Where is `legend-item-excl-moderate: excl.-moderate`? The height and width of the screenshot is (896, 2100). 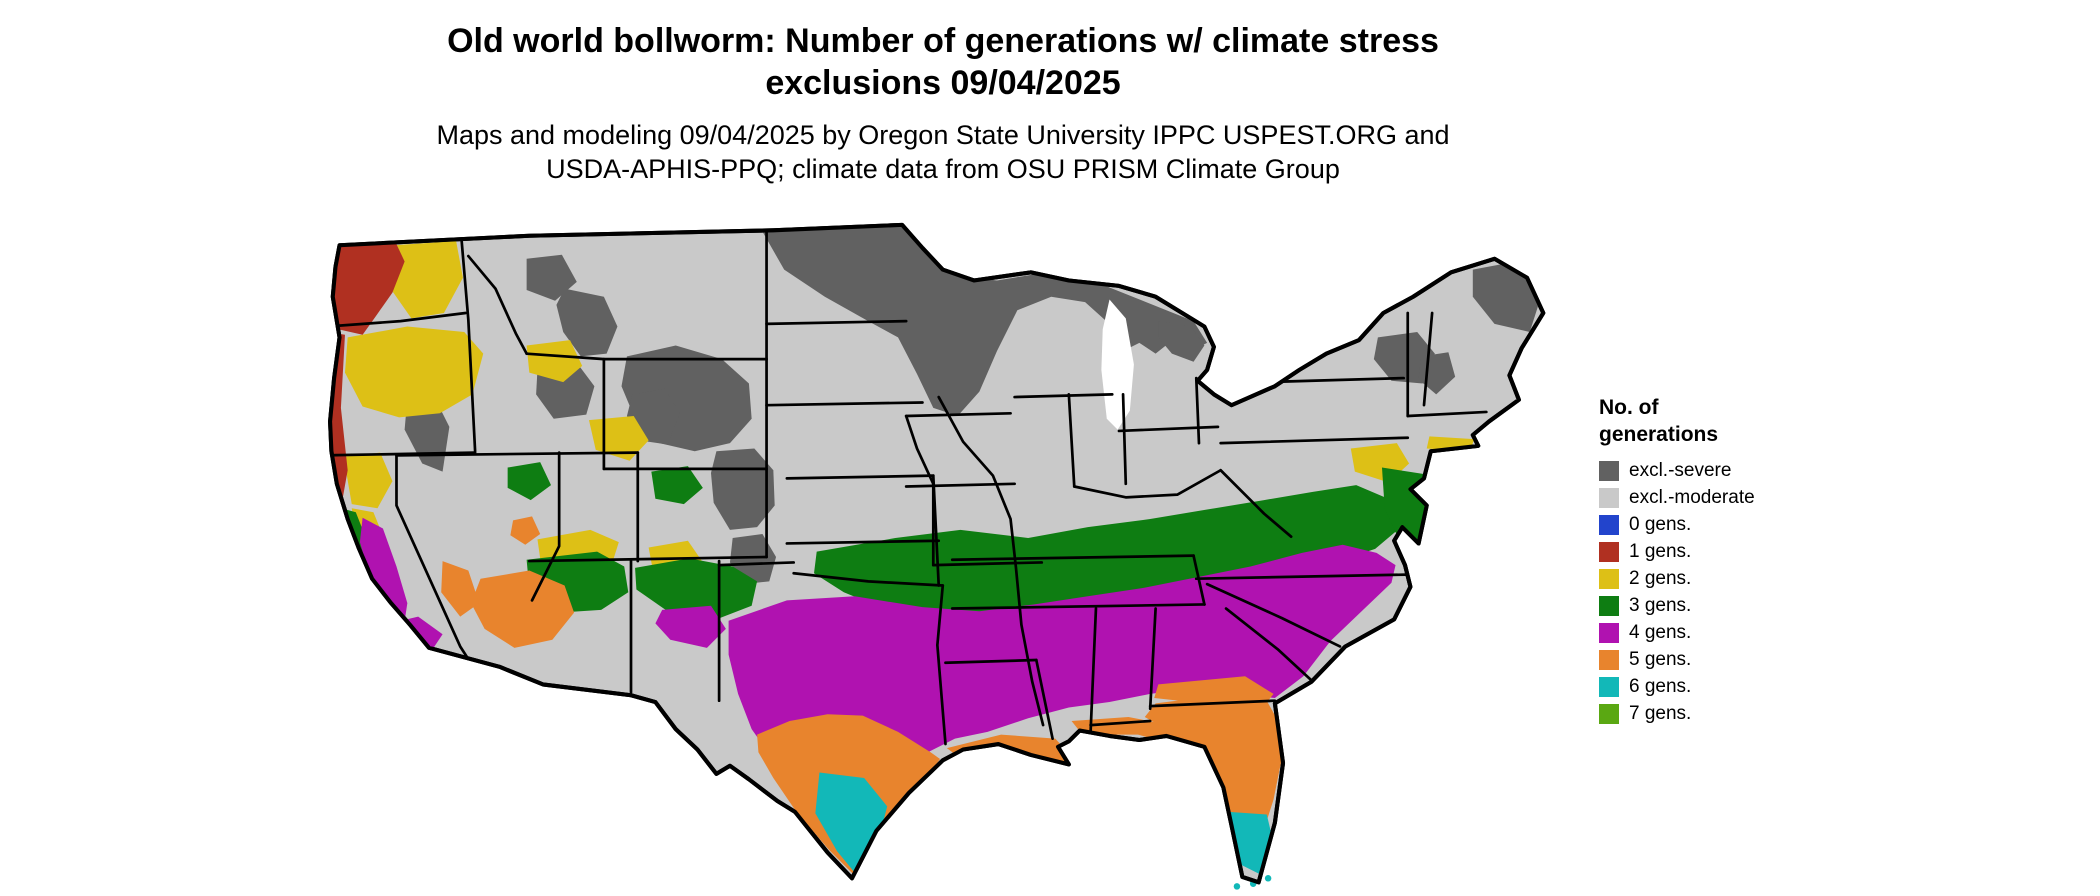 legend-item-excl-moderate: excl.-moderate is located at coordinates (1677, 497).